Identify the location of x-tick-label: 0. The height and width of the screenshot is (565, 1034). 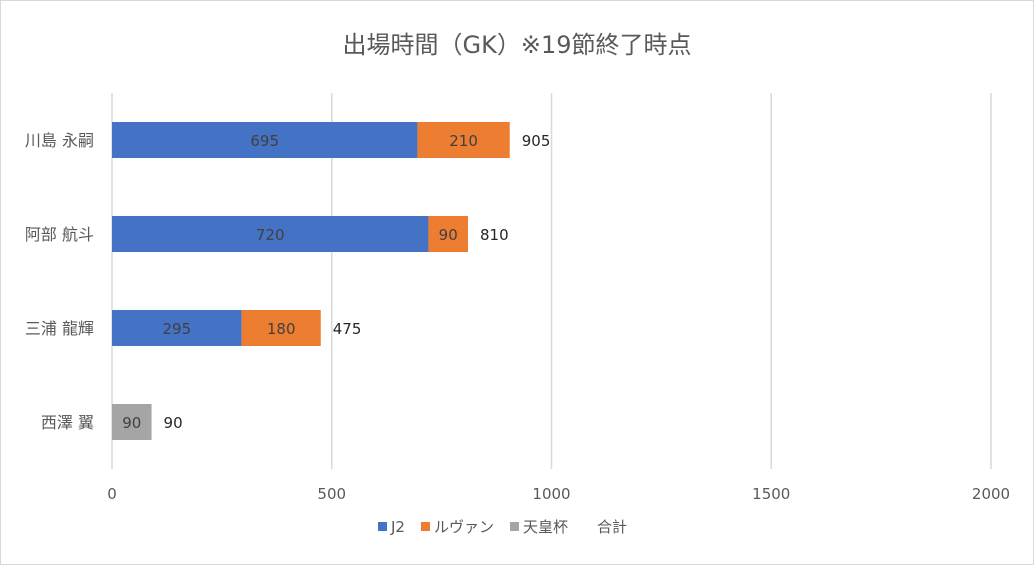
(112, 494).